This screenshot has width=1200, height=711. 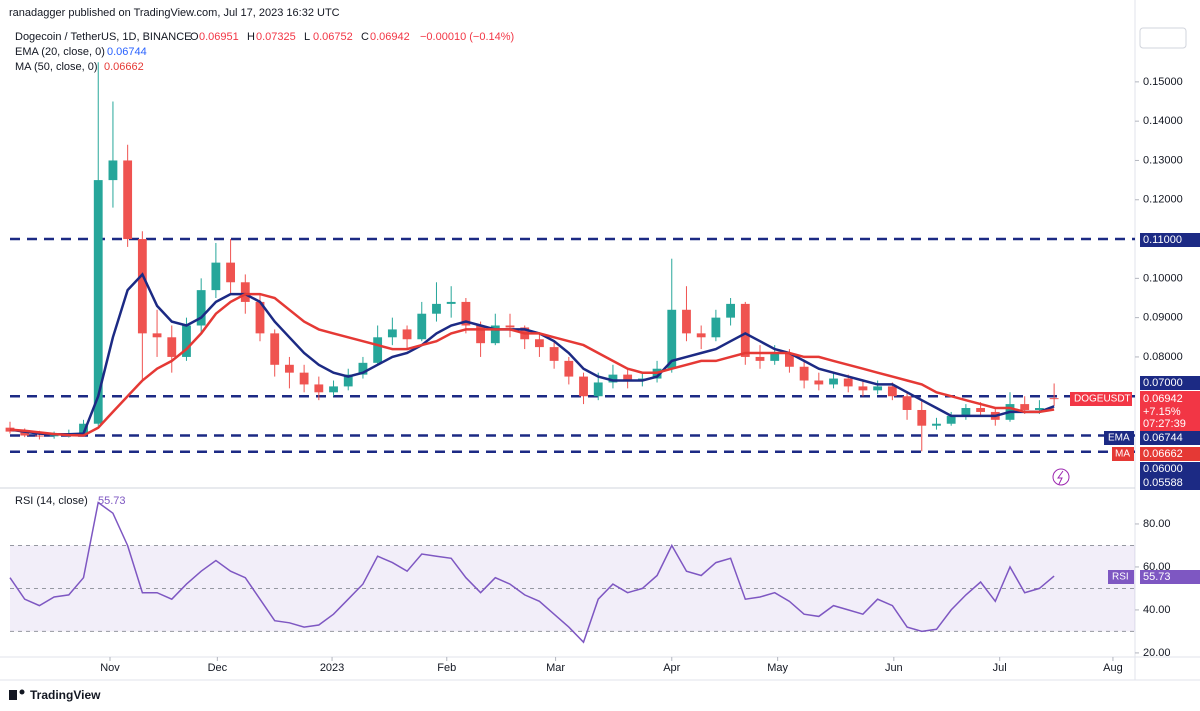 What do you see at coordinates (1163, 438) in the screenshot?
I see `ema-tag: 0.06744` at bounding box center [1163, 438].